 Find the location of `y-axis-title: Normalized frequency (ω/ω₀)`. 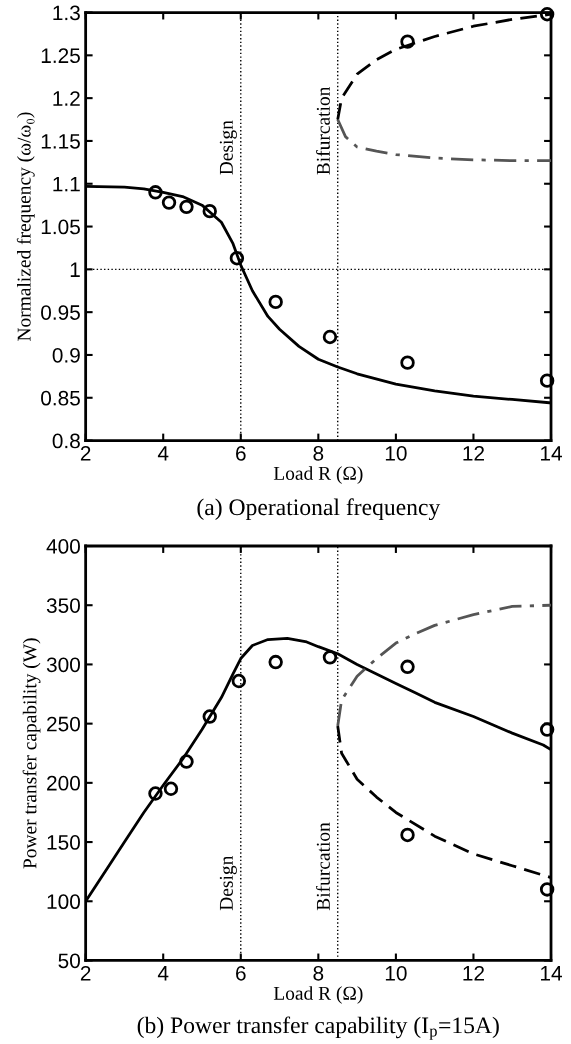

y-axis-title: Normalized frequency (ω/ω₀) is located at coordinates (25, 226).